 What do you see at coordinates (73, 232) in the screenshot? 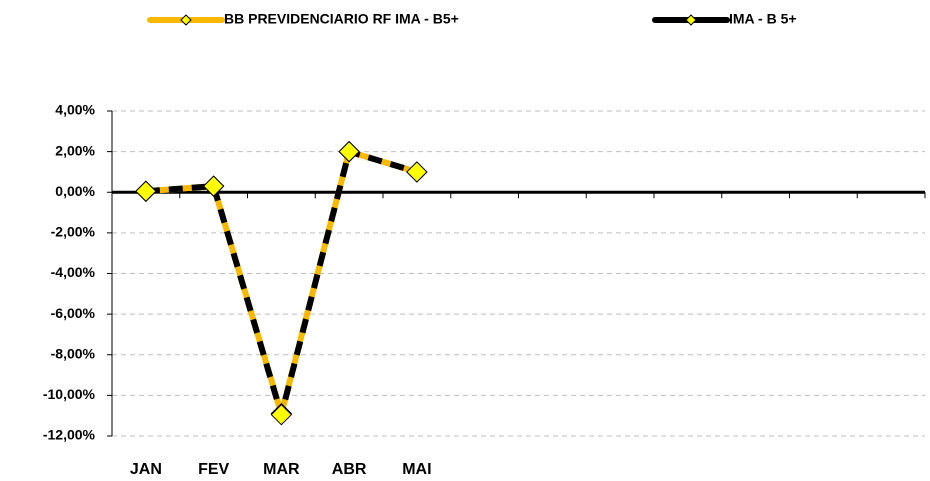
I see `y-tick-label: -2,00%` at bounding box center [73, 232].